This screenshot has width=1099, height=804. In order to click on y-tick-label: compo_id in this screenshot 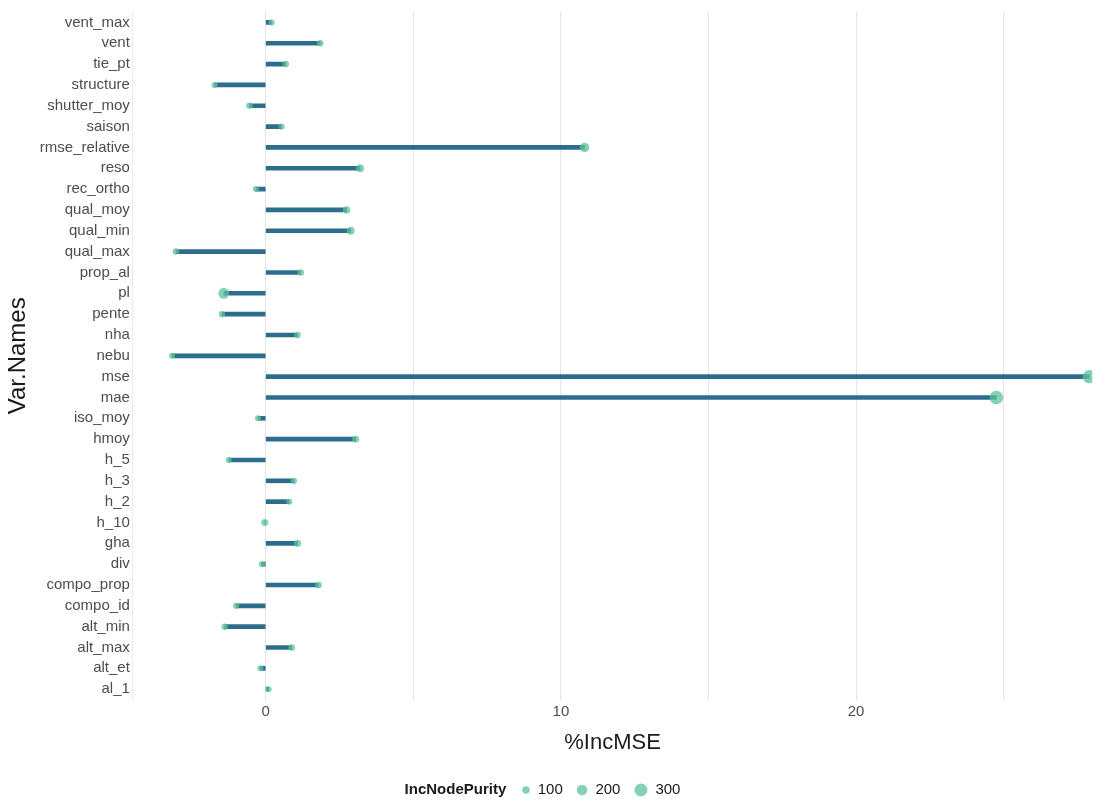, I will do `click(97, 604)`.